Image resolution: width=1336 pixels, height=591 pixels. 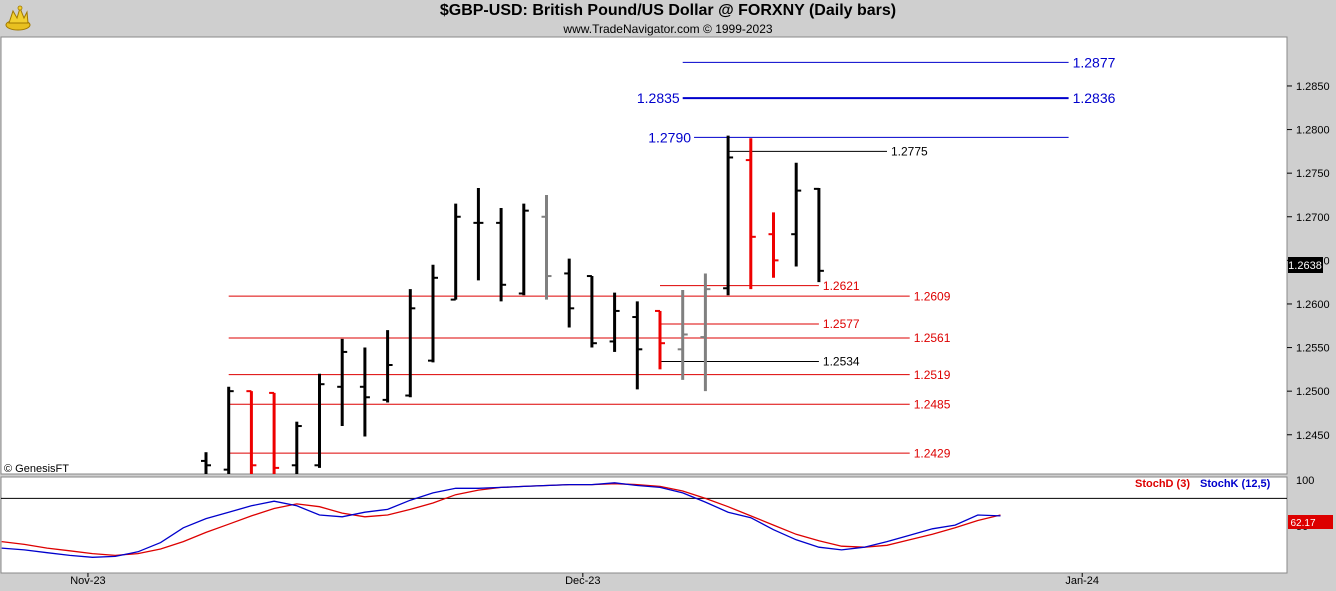 What do you see at coordinates (1313, 436) in the screenshot?
I see `y-tick-label-8: 1.2450` at bounding box center [1313, 436].